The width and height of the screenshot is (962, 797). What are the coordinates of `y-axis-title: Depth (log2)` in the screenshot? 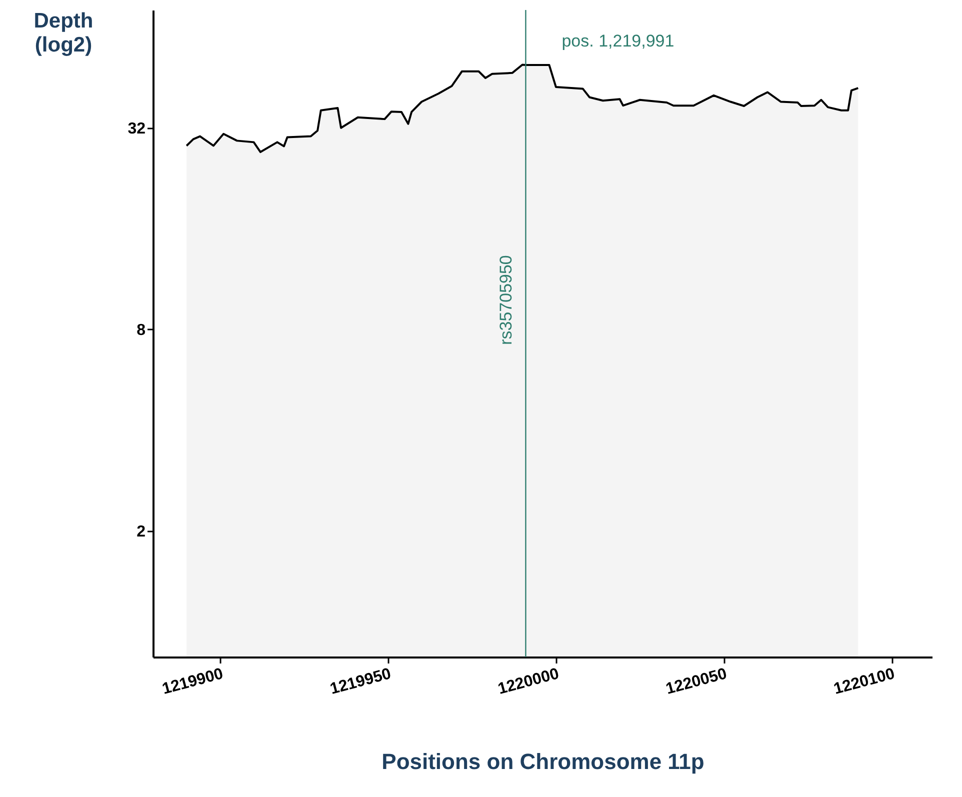 It's located at (64, 33).